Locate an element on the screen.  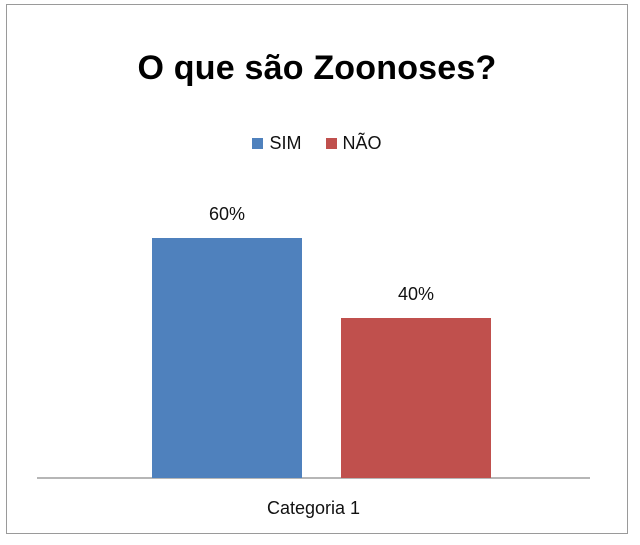
bar-sim is located at coordinates (227, 358).